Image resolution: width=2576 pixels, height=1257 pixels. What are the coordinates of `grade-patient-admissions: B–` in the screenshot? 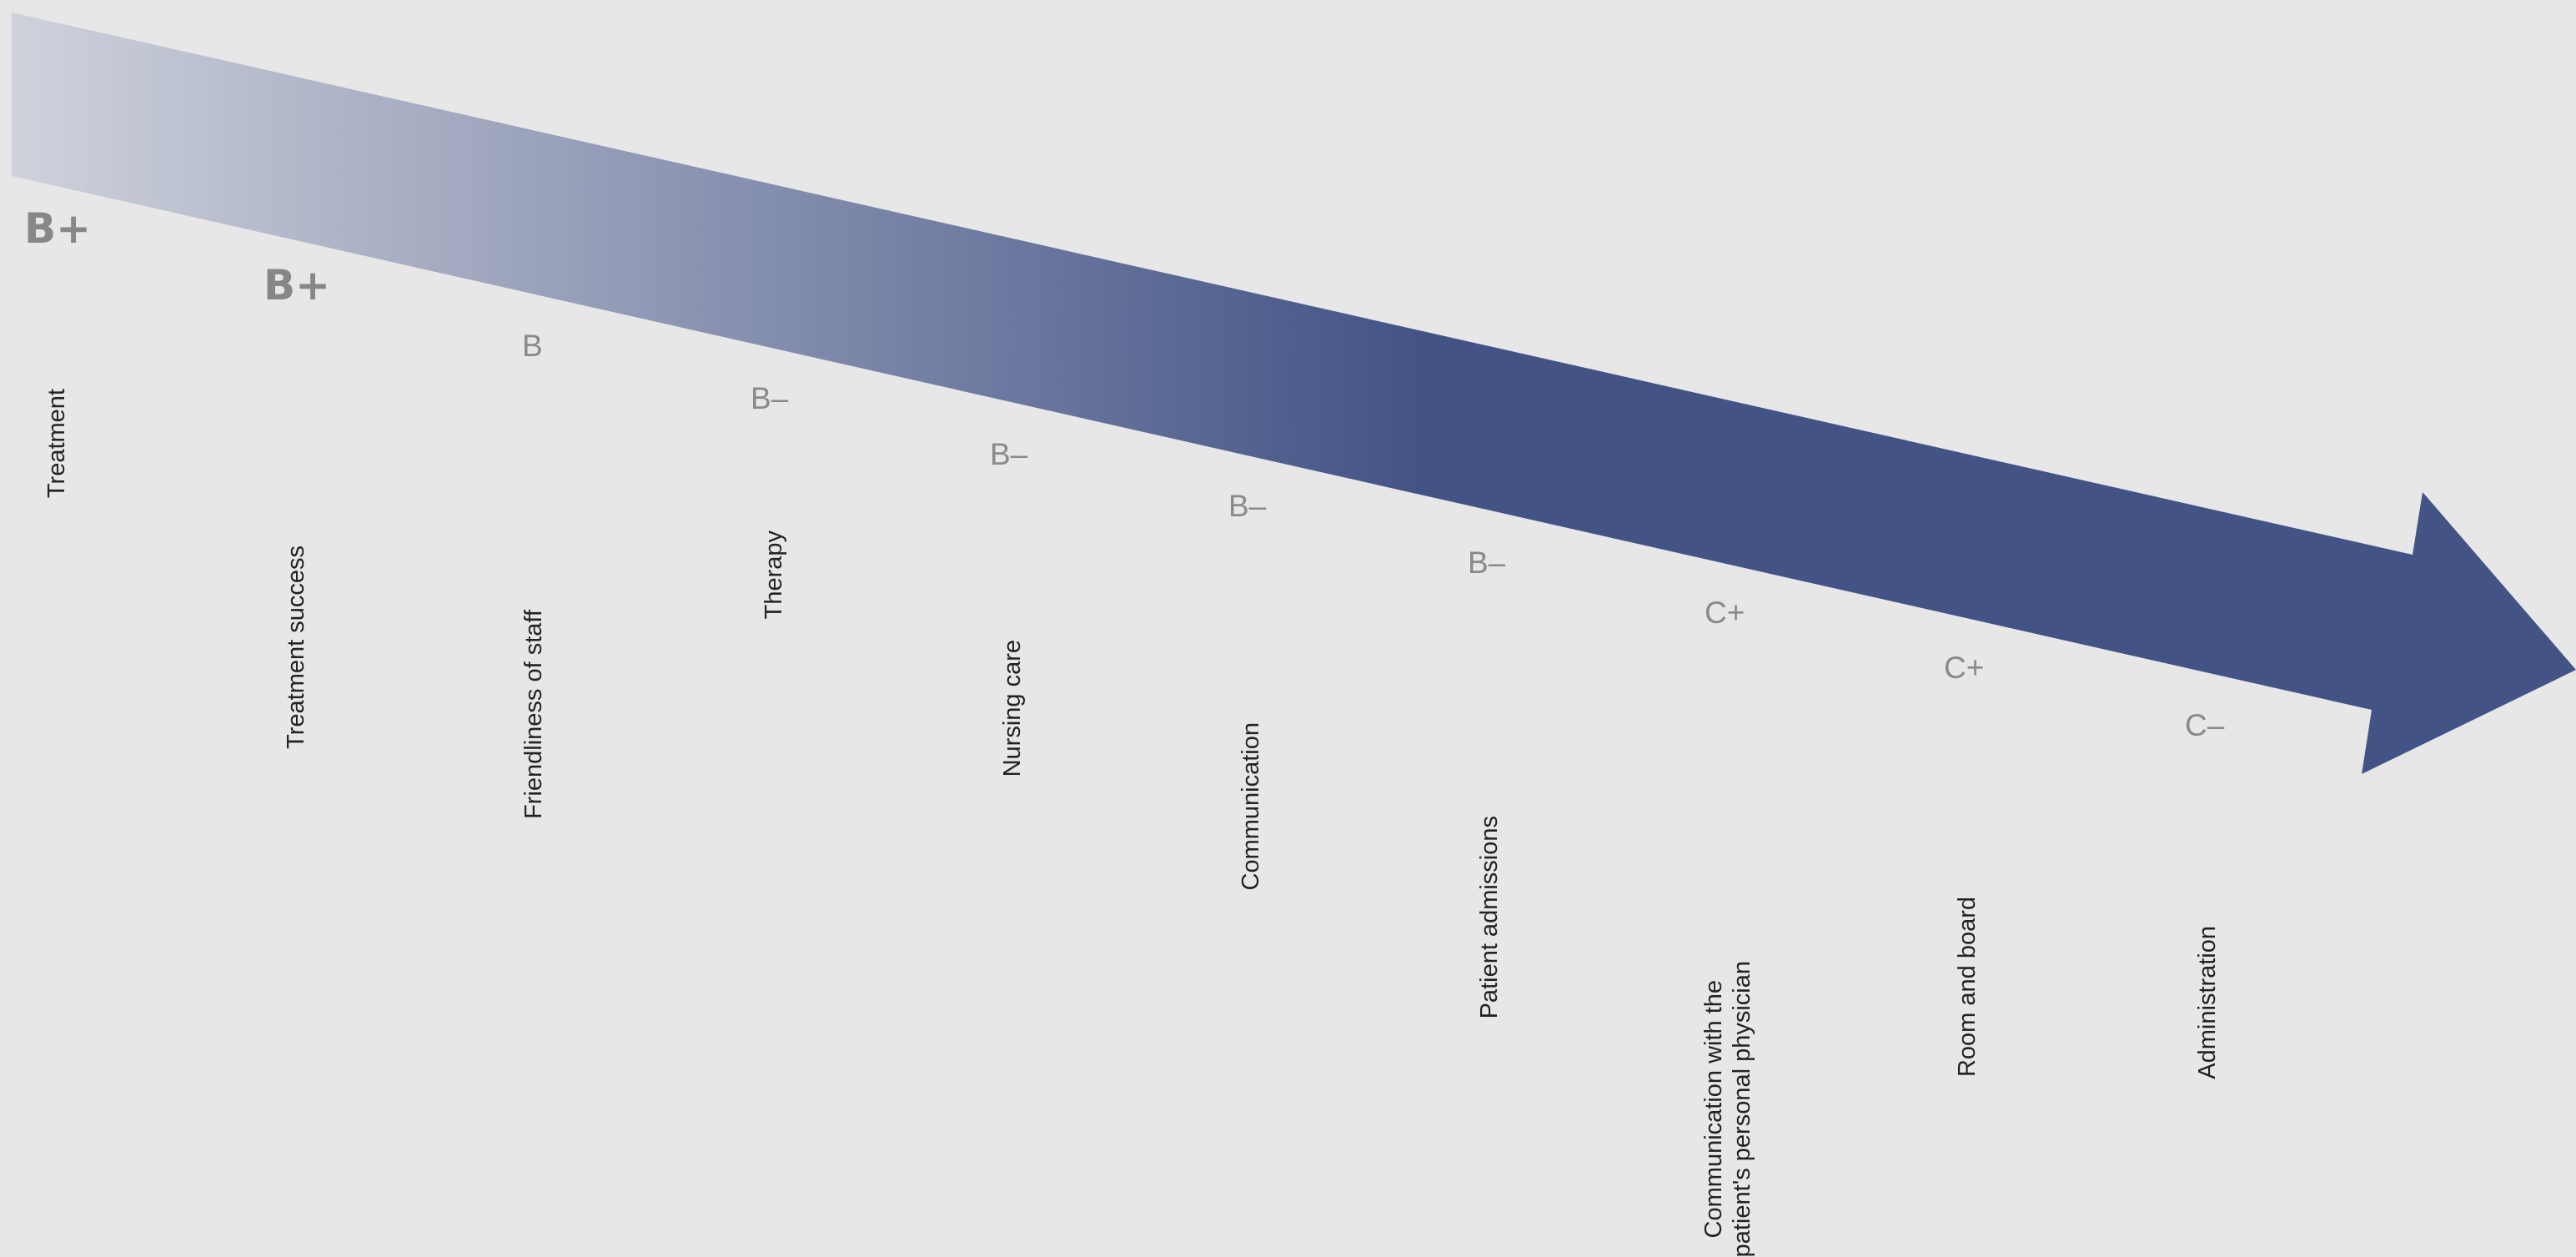 It's located at (1487, 563).